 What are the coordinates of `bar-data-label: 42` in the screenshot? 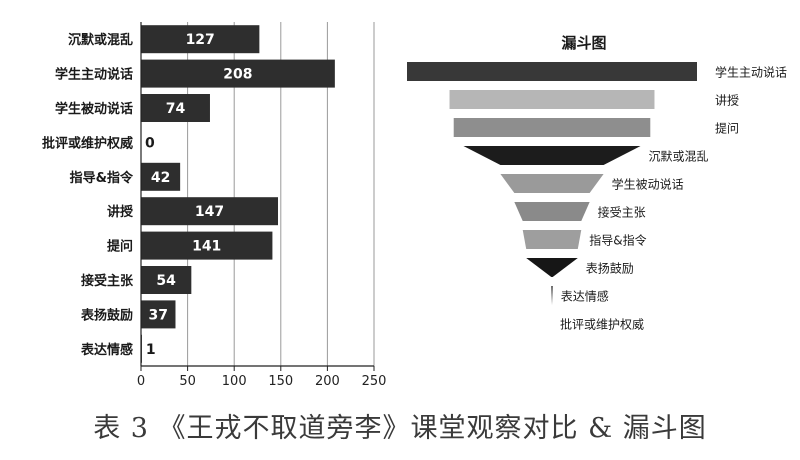 It's located at (160, 178).